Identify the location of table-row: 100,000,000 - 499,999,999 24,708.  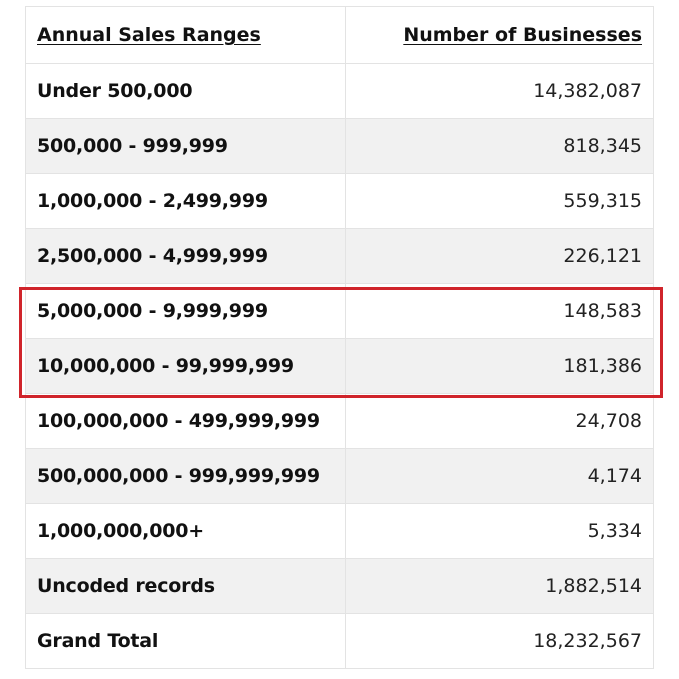
(339, 421).